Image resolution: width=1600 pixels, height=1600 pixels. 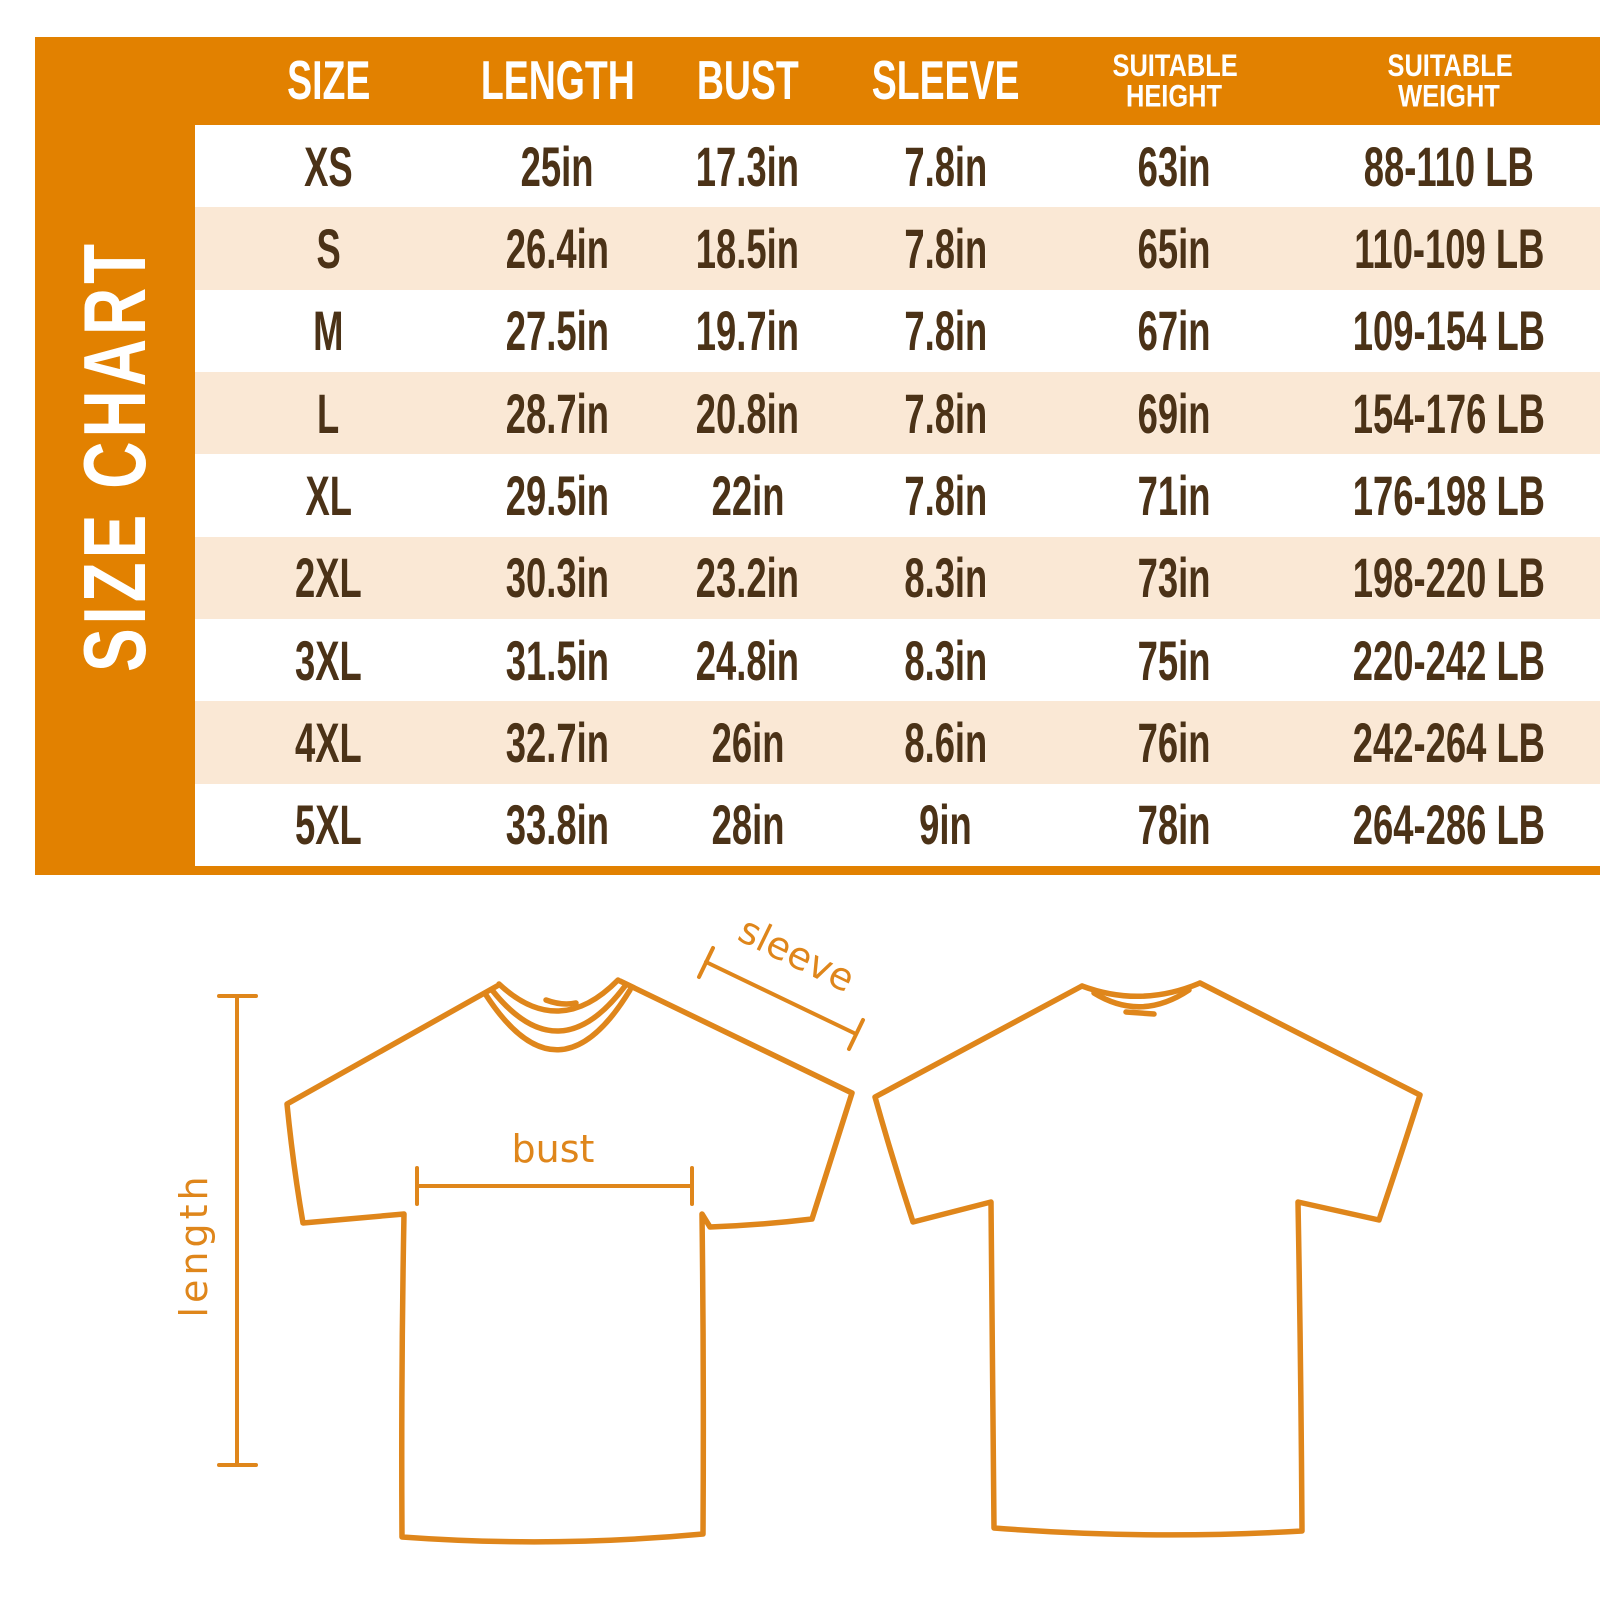 What do you see at coordinates (557, 660) in the screenshot?
I see `cell-length: 31.5in` at bounding box center [557, 660].